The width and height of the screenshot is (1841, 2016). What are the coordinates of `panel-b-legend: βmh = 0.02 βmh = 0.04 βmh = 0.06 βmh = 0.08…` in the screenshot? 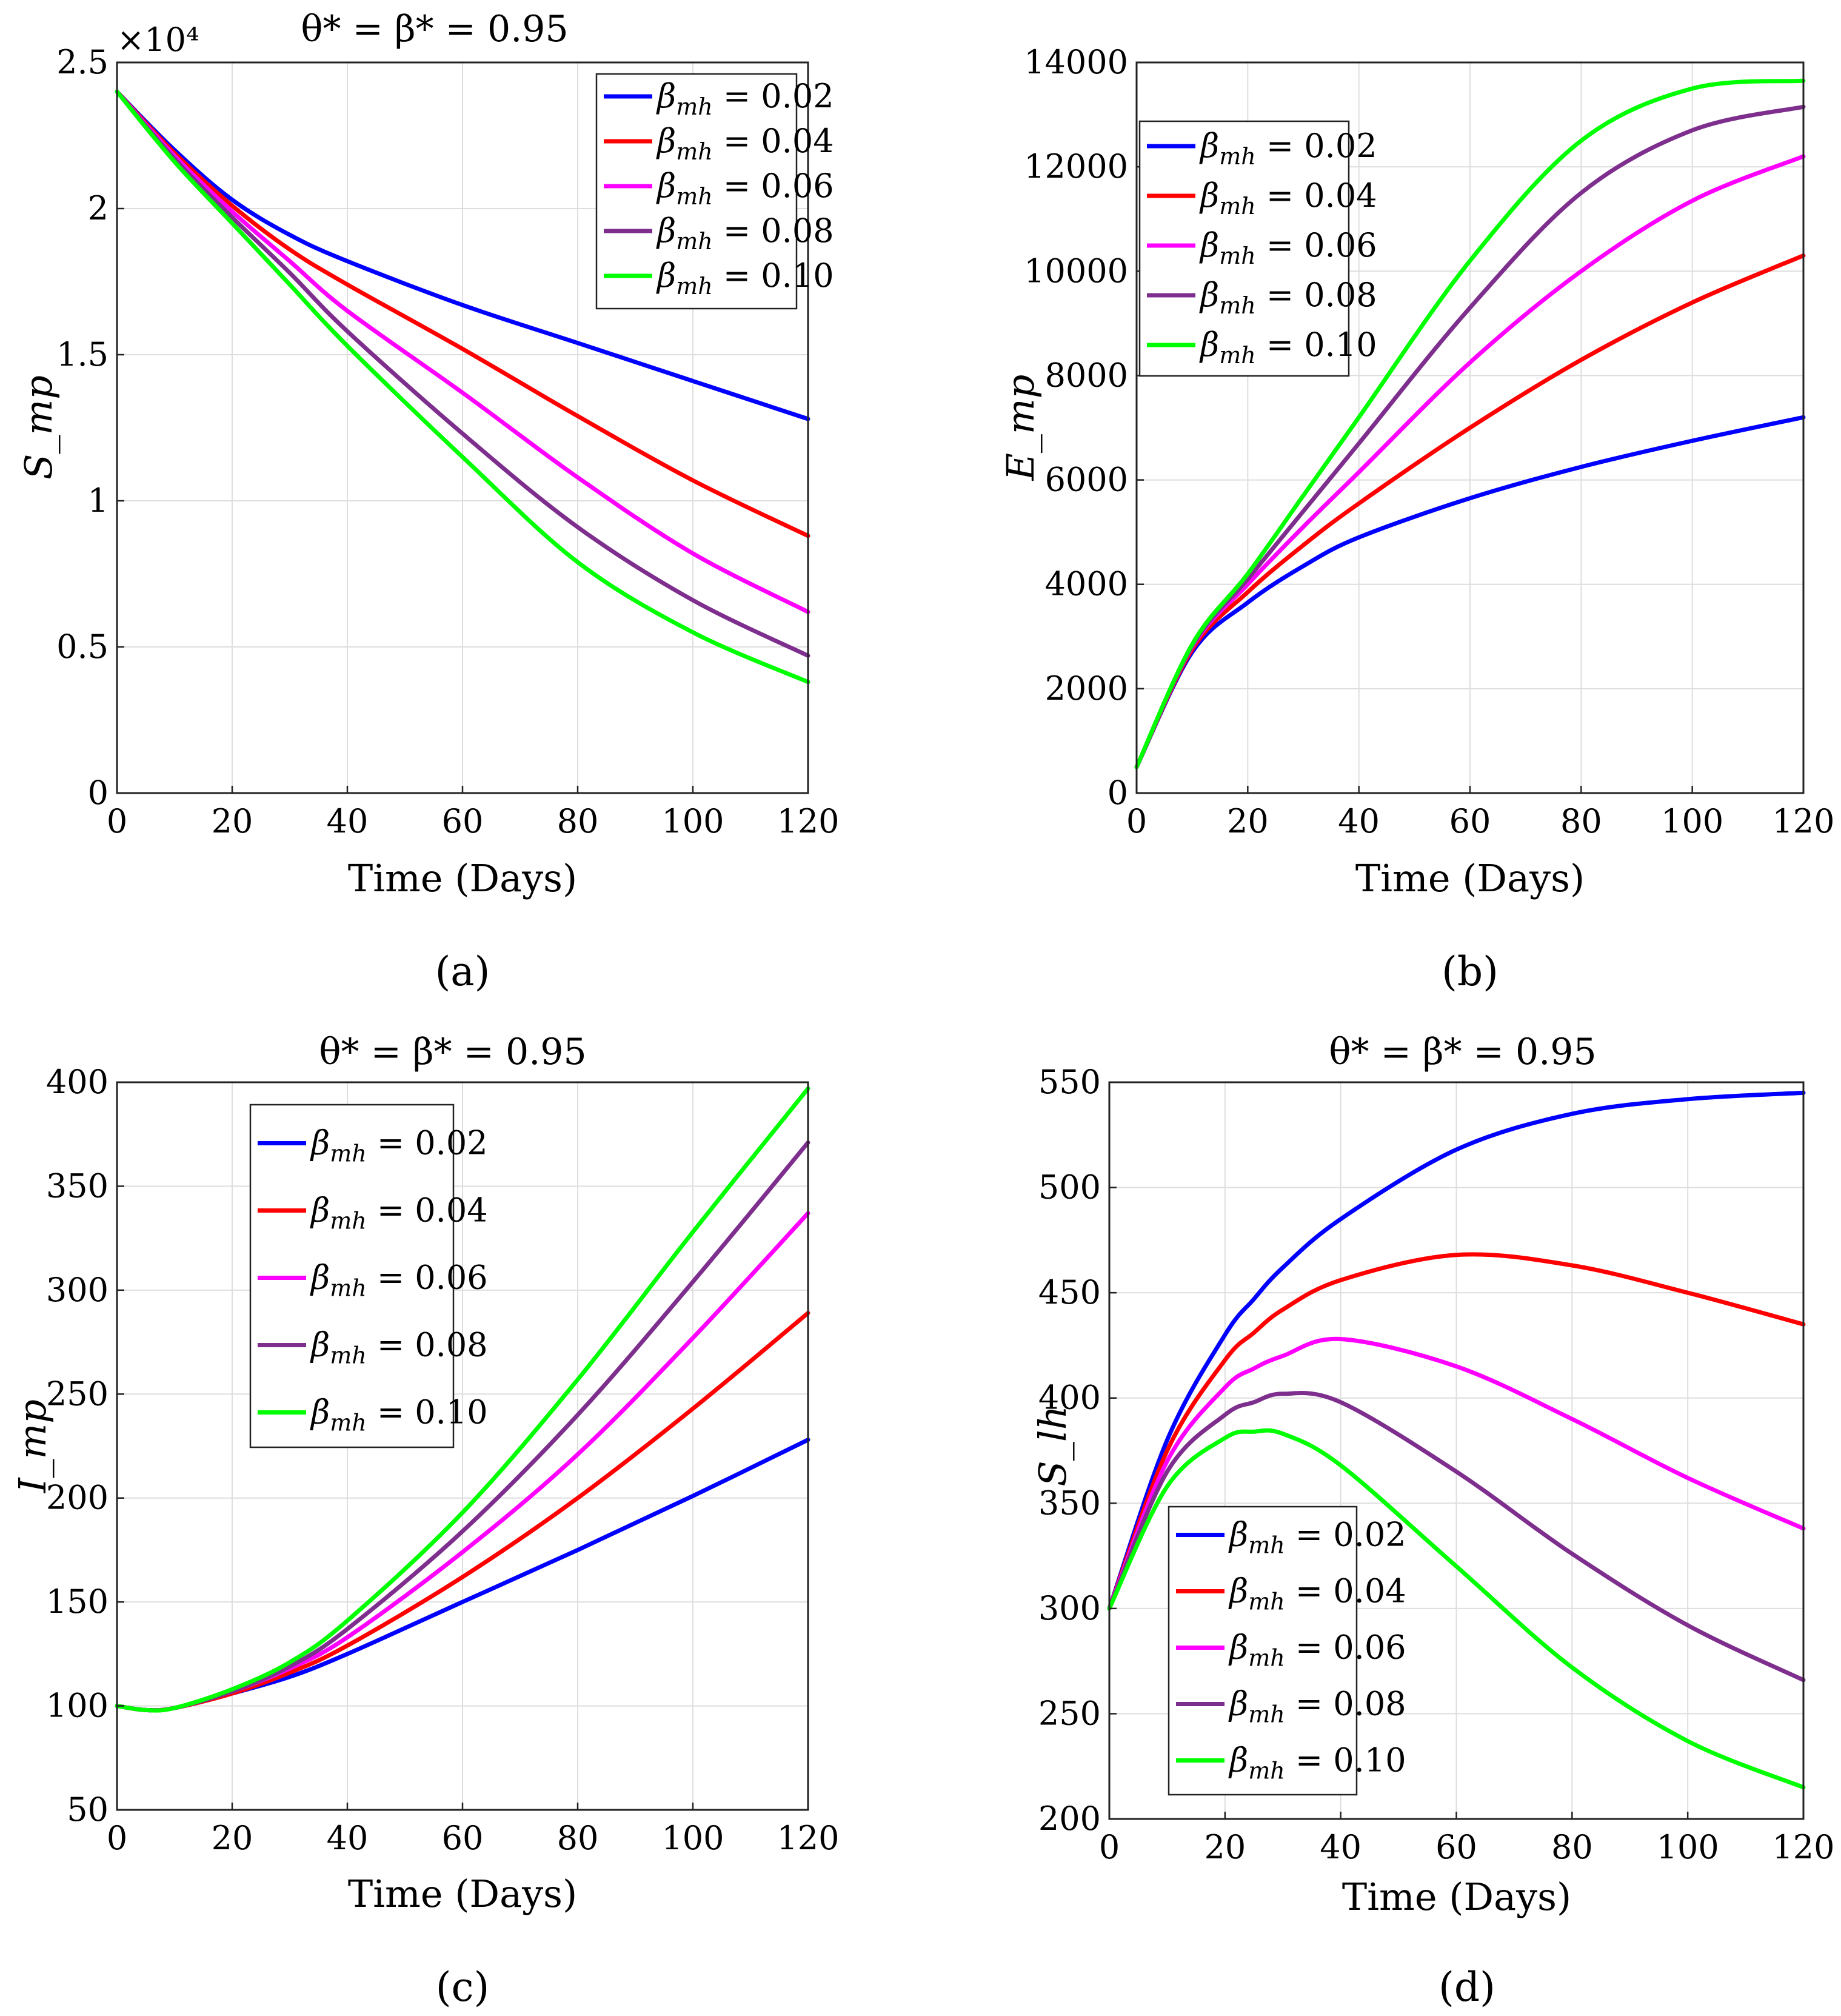 It's located at (1257, 248).